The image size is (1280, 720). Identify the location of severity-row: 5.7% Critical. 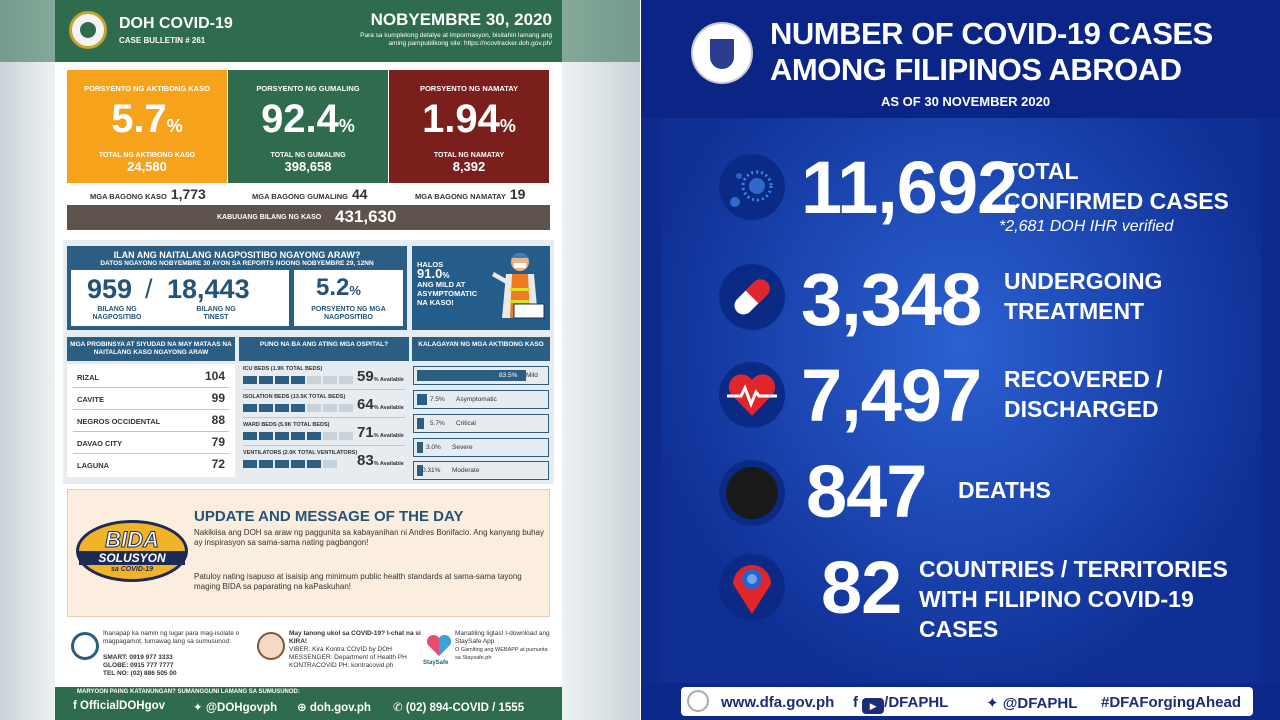
(481, 423).